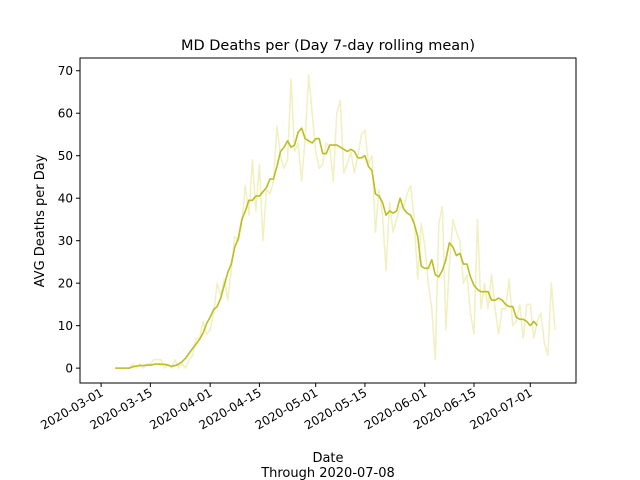 The width and height of the screenshot is (640, 480). I want to click on y-tick-label: 30, so click(65, 241).